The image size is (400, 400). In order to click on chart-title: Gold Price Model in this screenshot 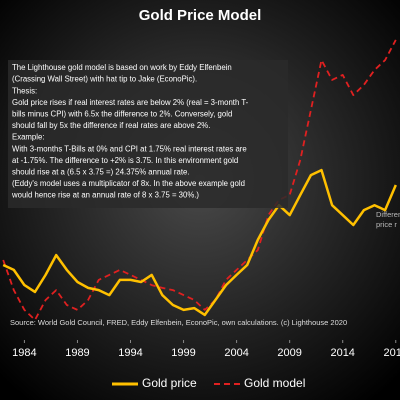, I will do `click(200, 15)`.